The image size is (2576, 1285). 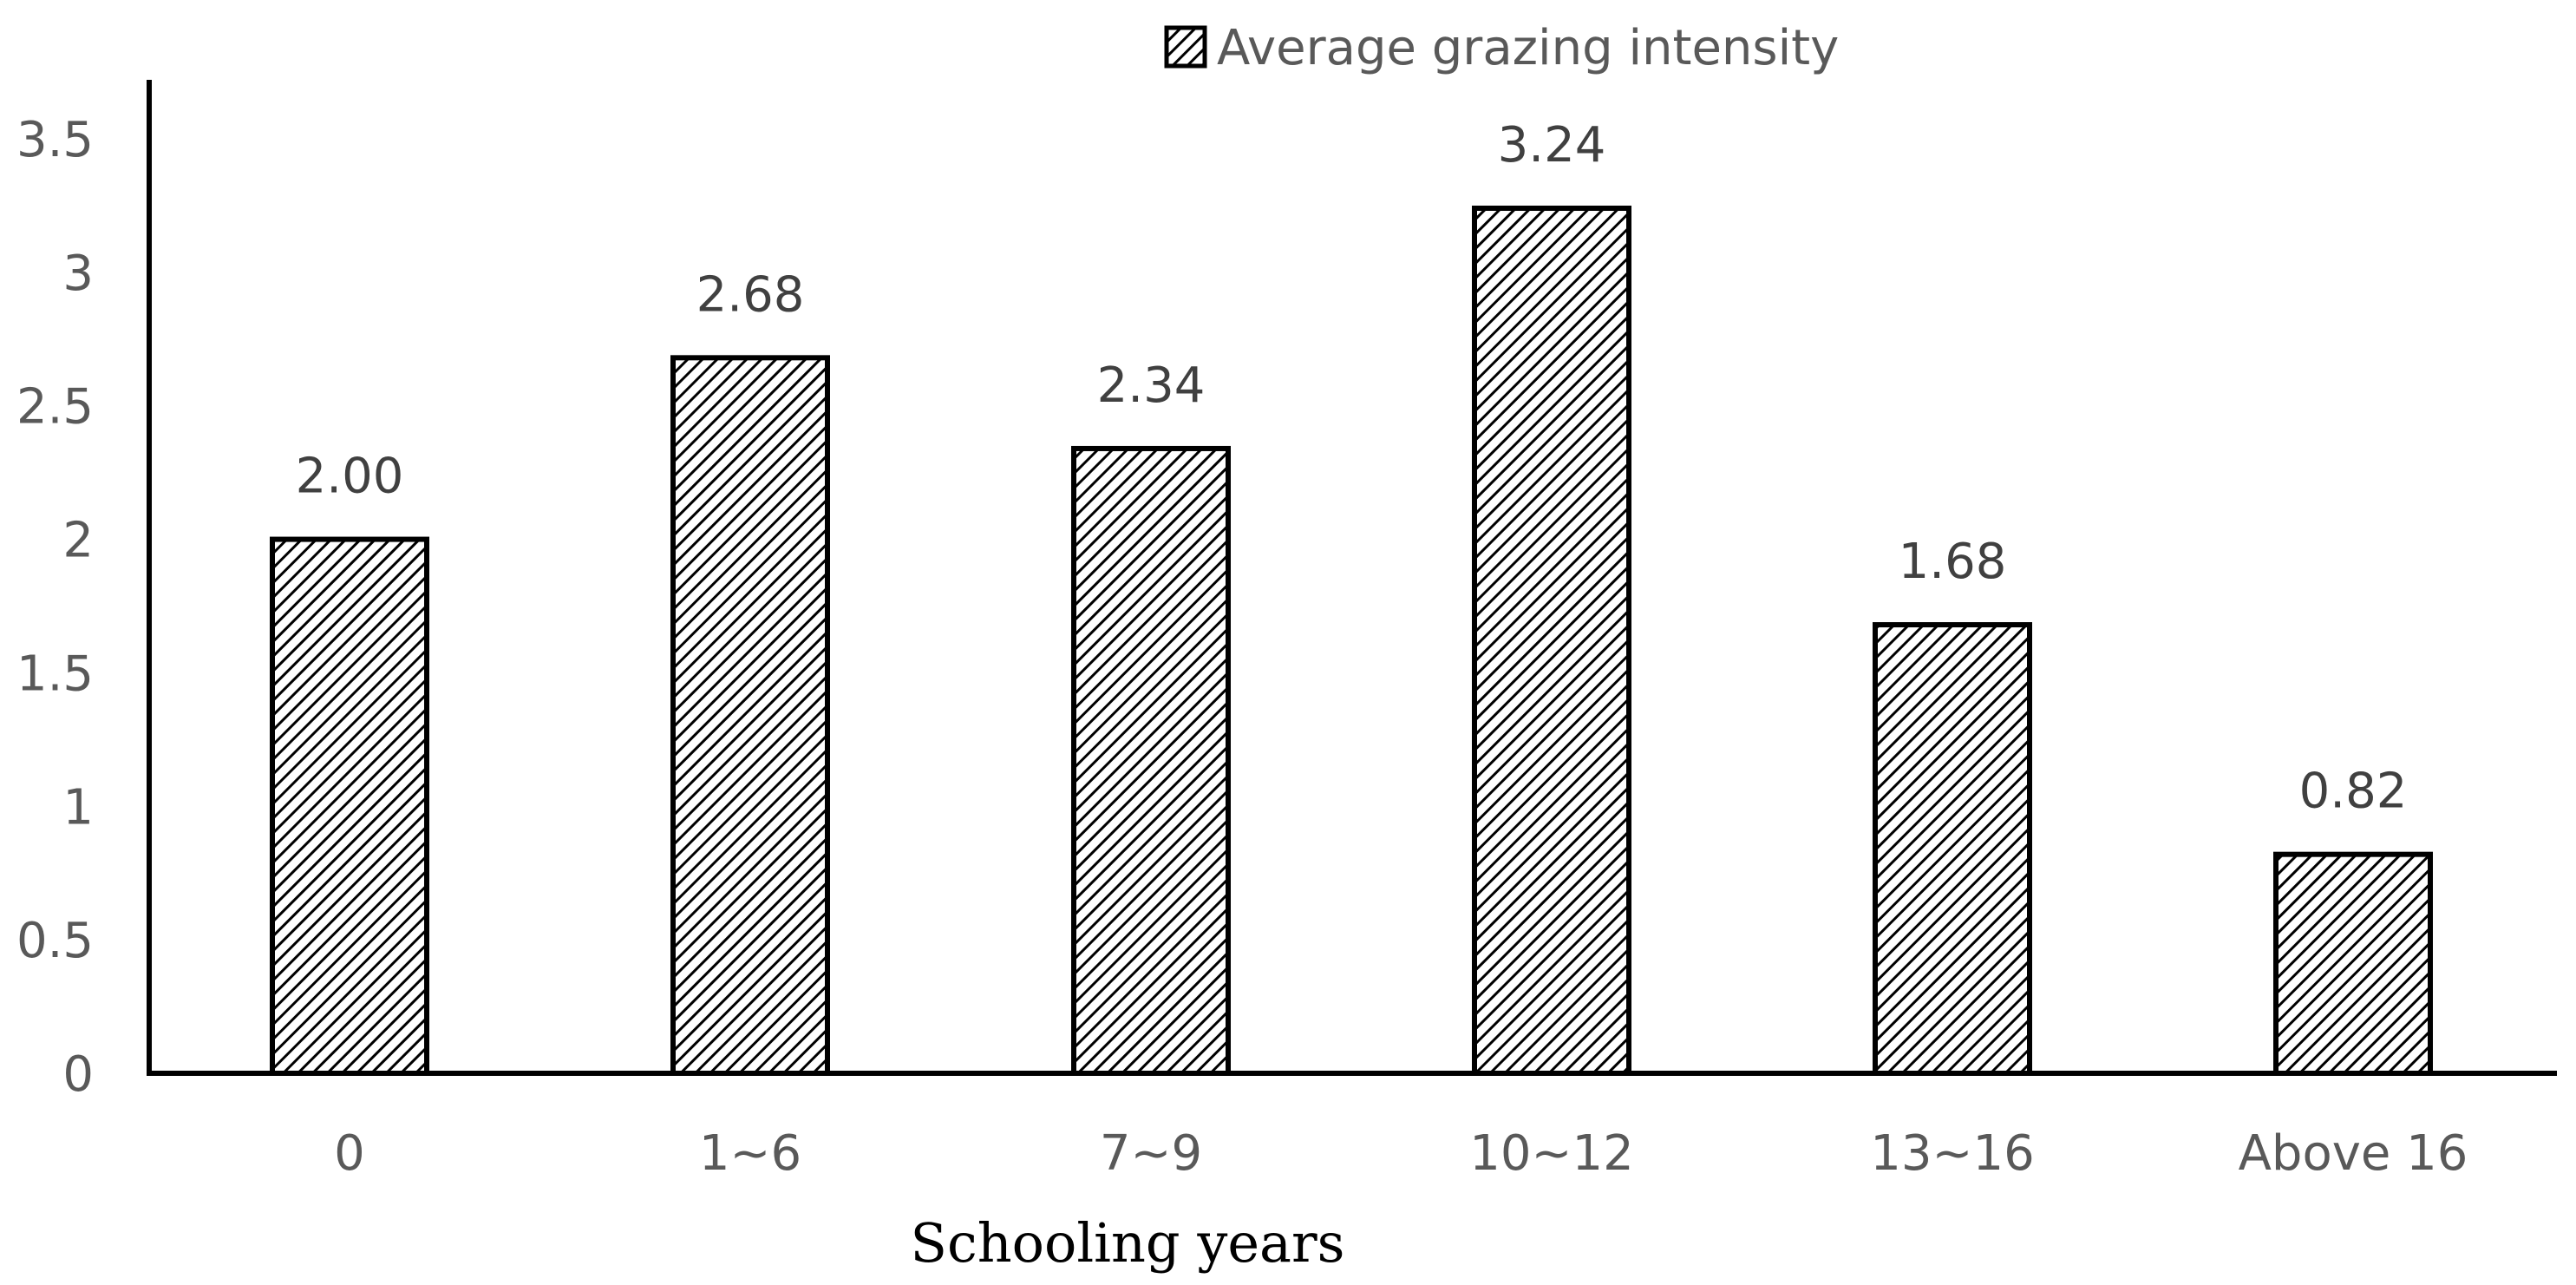 I want to click on legend-label: Average grazing intensity, so click(x=1528, y=48).